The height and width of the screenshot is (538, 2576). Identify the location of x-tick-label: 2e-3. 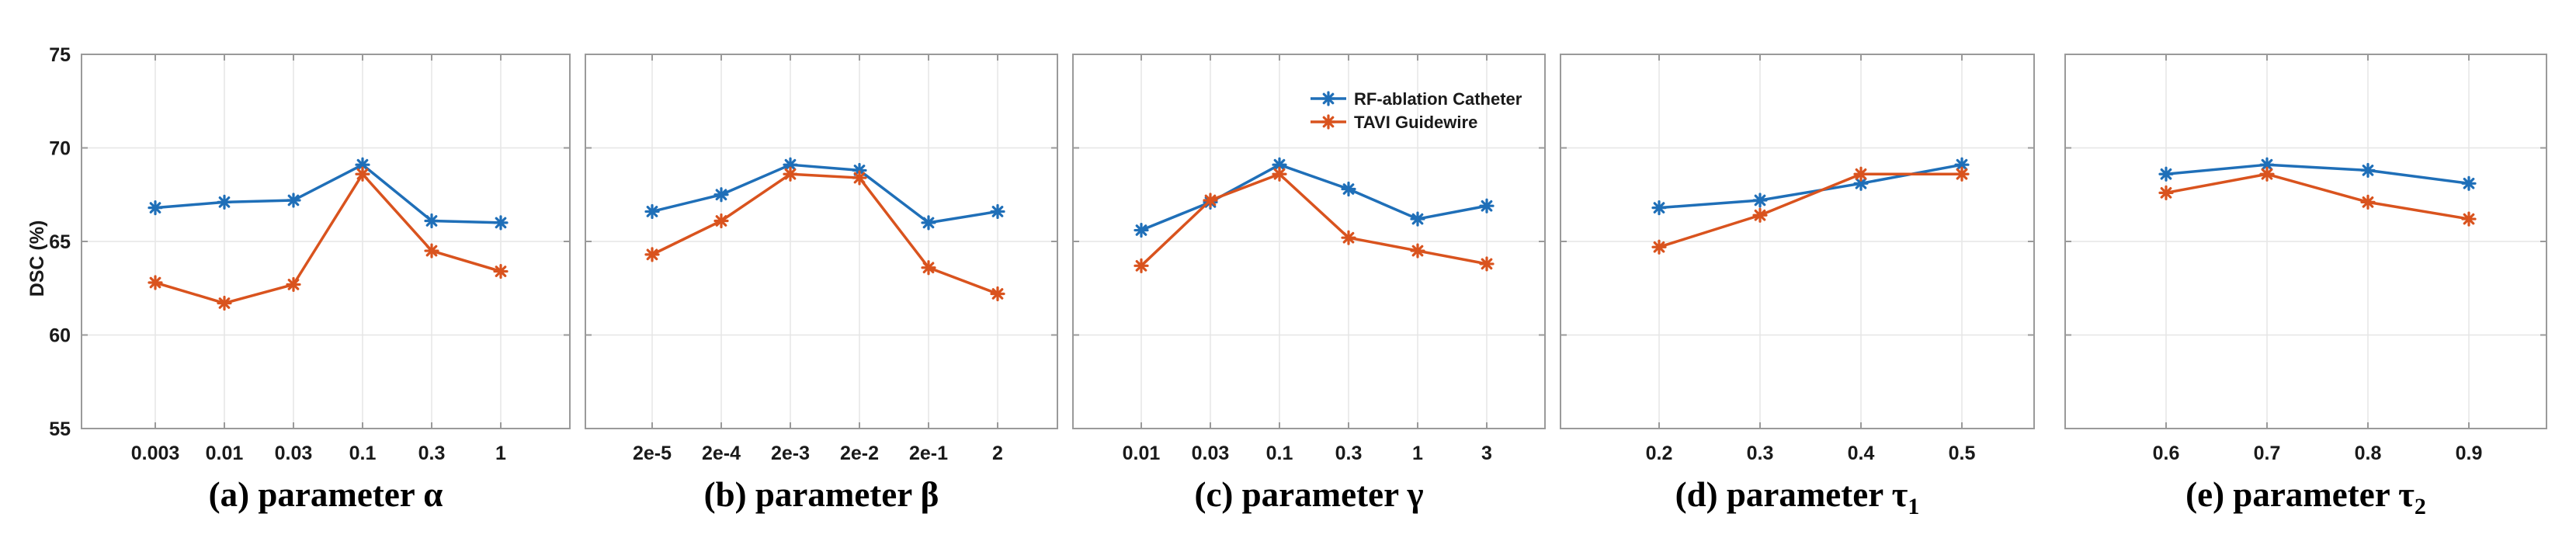
(790, 454).